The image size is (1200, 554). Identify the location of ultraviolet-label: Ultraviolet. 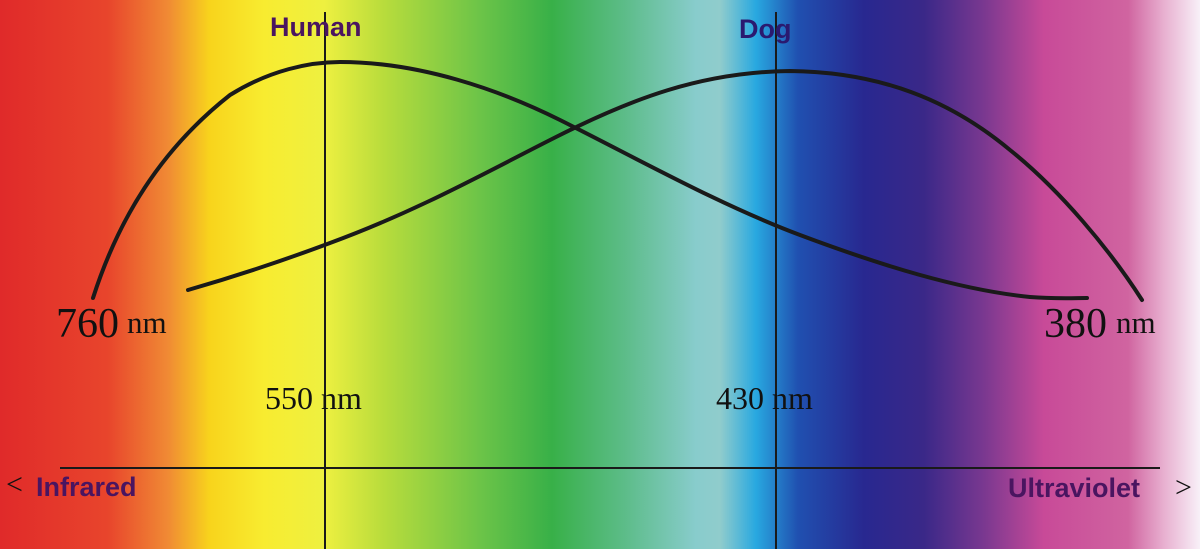
(1074, 488).